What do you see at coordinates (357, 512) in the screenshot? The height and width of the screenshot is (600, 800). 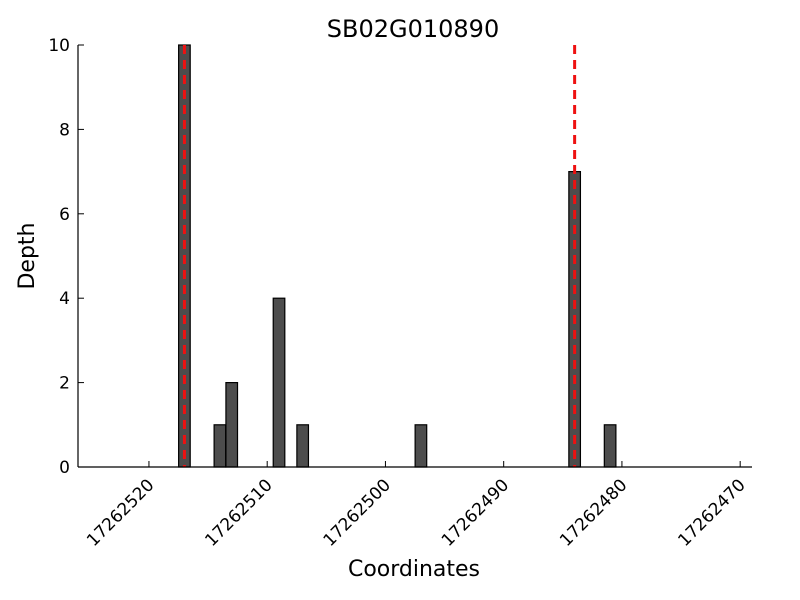 I see `x-tick-label-17262500: 17262500` at bounding box center [357, 512].